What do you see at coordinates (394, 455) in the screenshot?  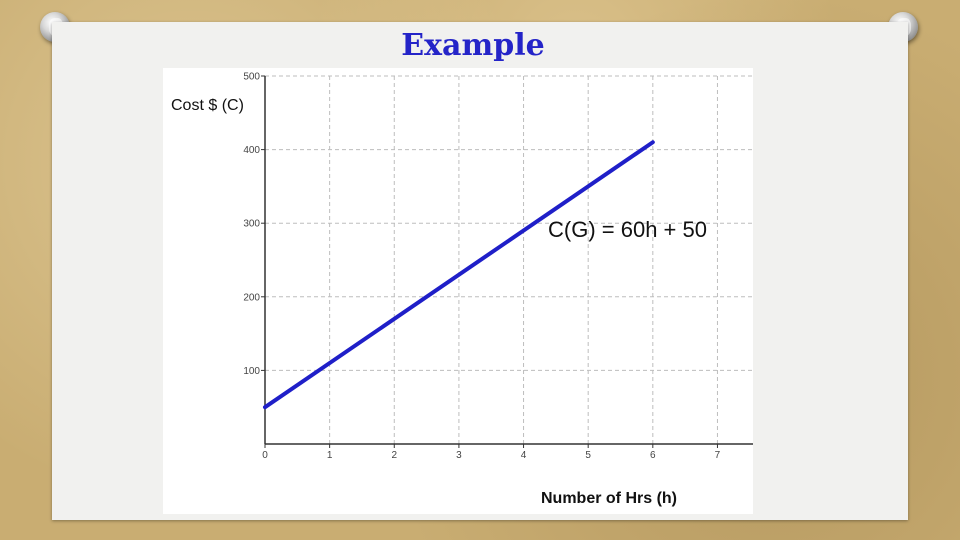 I see `x-tick-label: 2` at bounding box center [394, 455].